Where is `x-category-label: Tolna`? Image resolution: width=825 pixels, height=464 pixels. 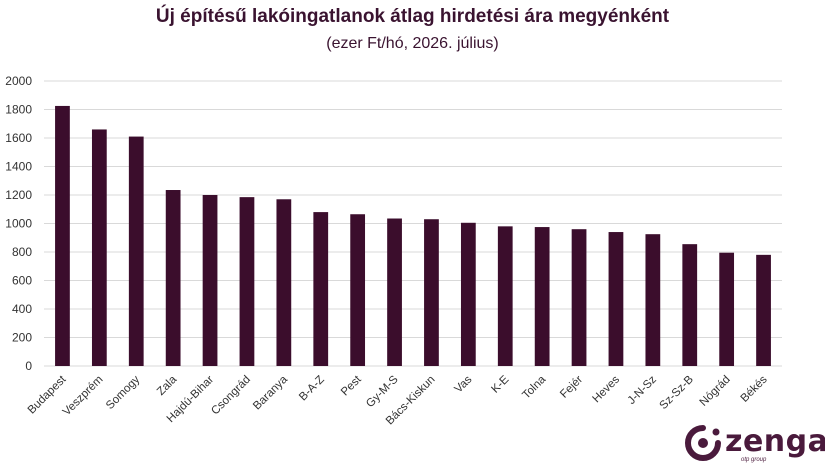
x-category-label: Tolna is located at coordinates (534, 387).